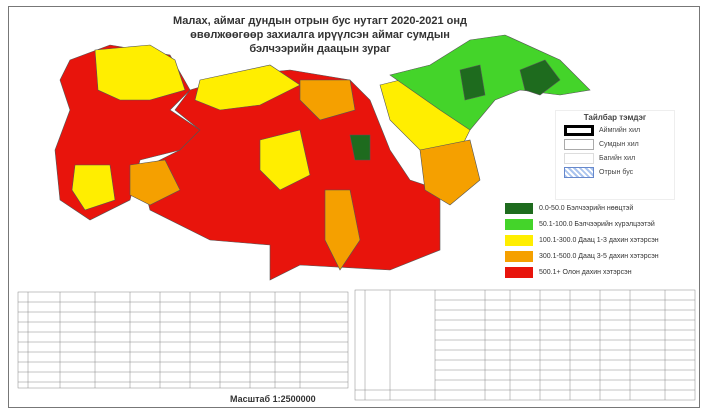 The width and height of the screenshot is (706, 419). I want to click on title-line: бэлчээрийн даацын зураг, so click(320, 49).